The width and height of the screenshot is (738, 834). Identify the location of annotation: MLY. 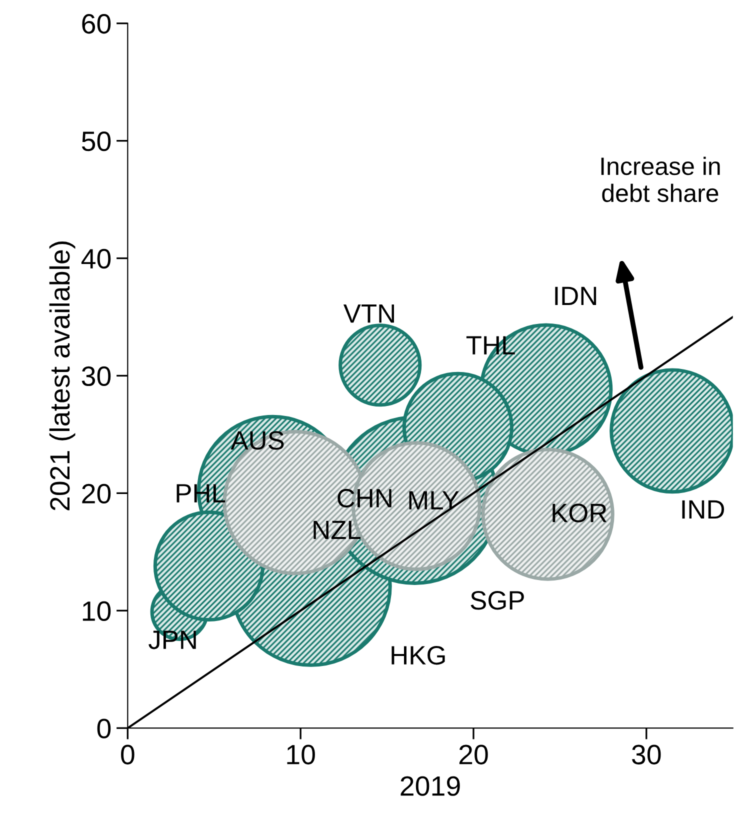
(434, 500).